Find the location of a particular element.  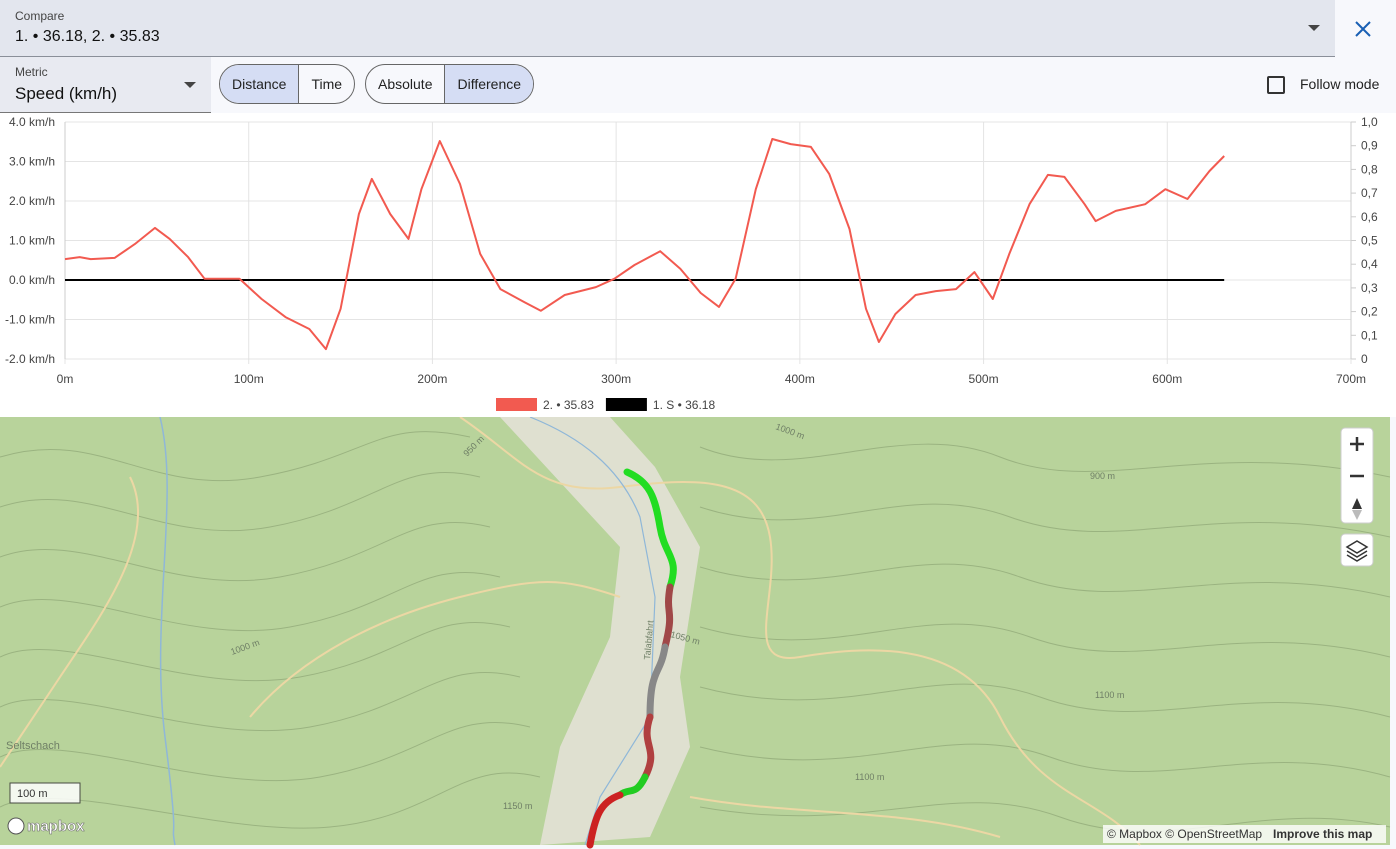

x-tick-label: 600m is located at coordinates (1167, 379).